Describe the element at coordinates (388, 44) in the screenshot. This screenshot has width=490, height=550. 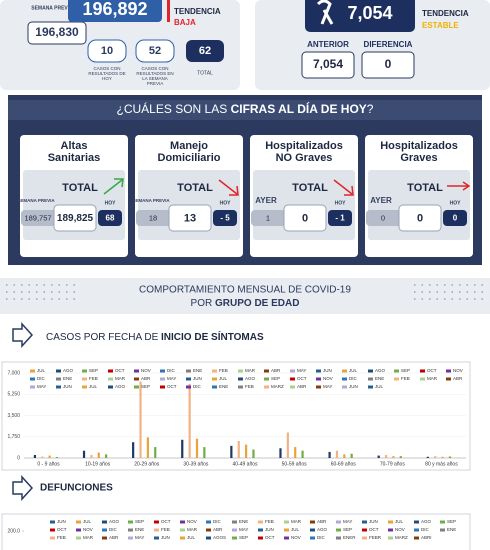
I see `difference-label: DIFERENCIA` at that location.